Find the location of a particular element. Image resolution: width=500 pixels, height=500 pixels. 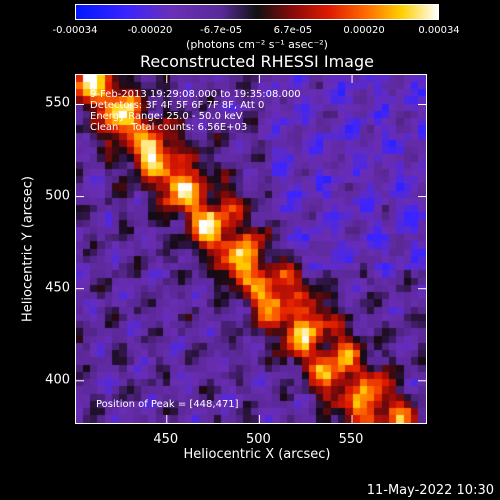

colorbar is located at coordinates (257, 12).